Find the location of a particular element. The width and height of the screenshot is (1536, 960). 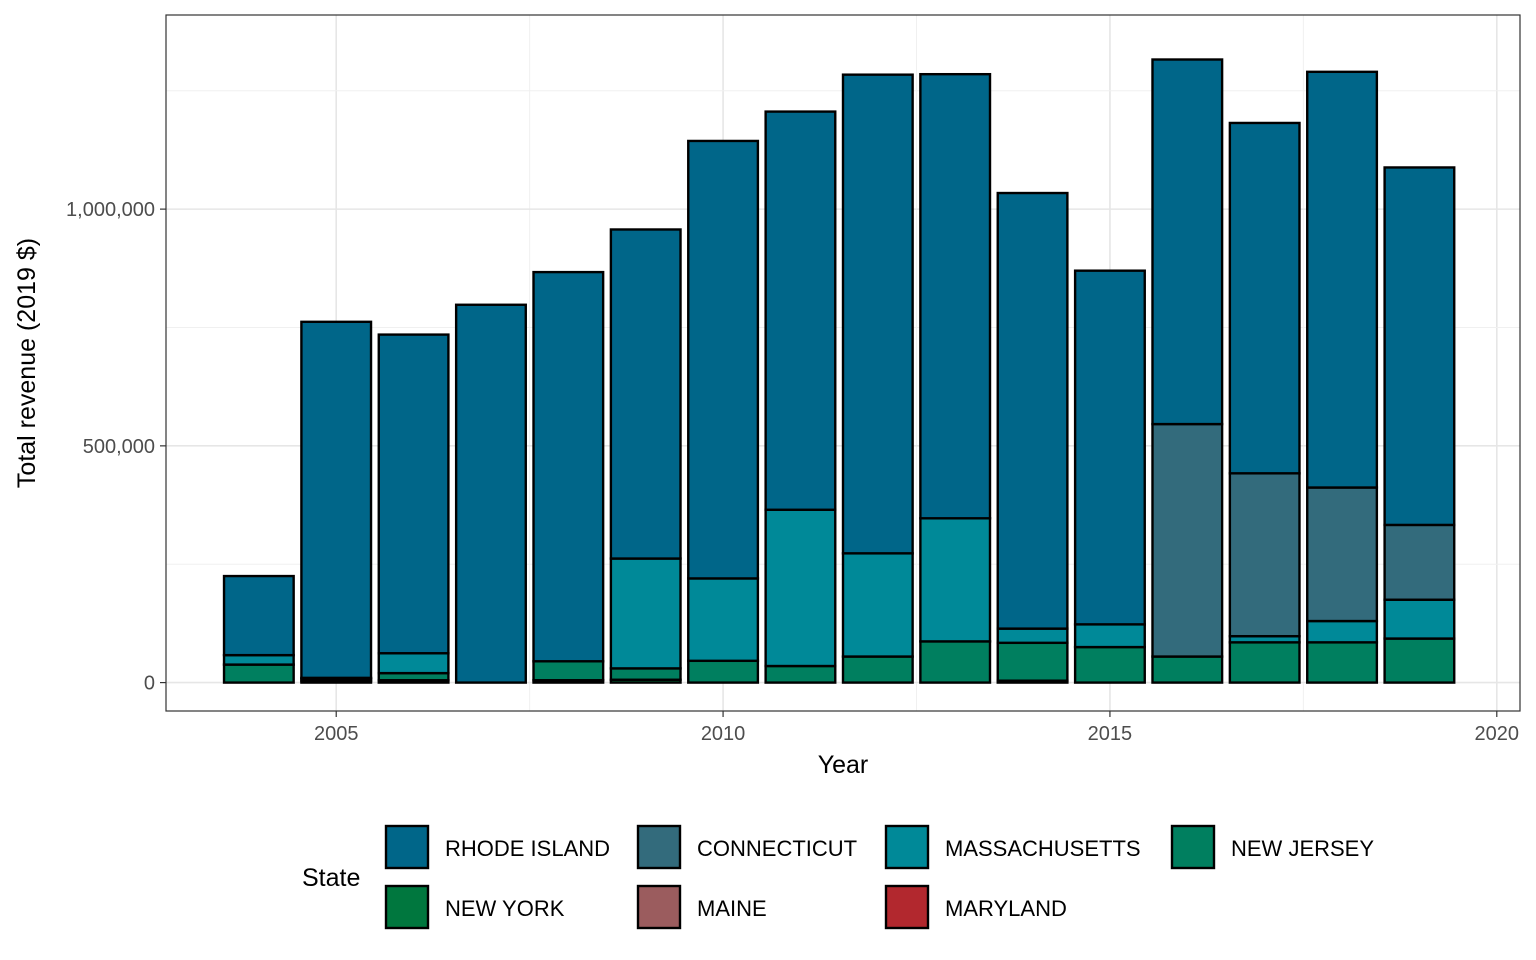

x-axis: 2005 2010 2015 2020 is located at coordinates (916, 728).